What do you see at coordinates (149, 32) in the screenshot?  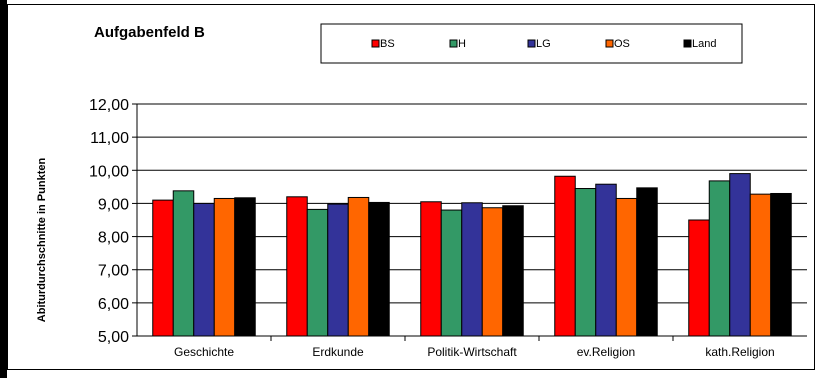 I see `chart-title: Aufgabenfeld B` at bounding box center [149, 32].